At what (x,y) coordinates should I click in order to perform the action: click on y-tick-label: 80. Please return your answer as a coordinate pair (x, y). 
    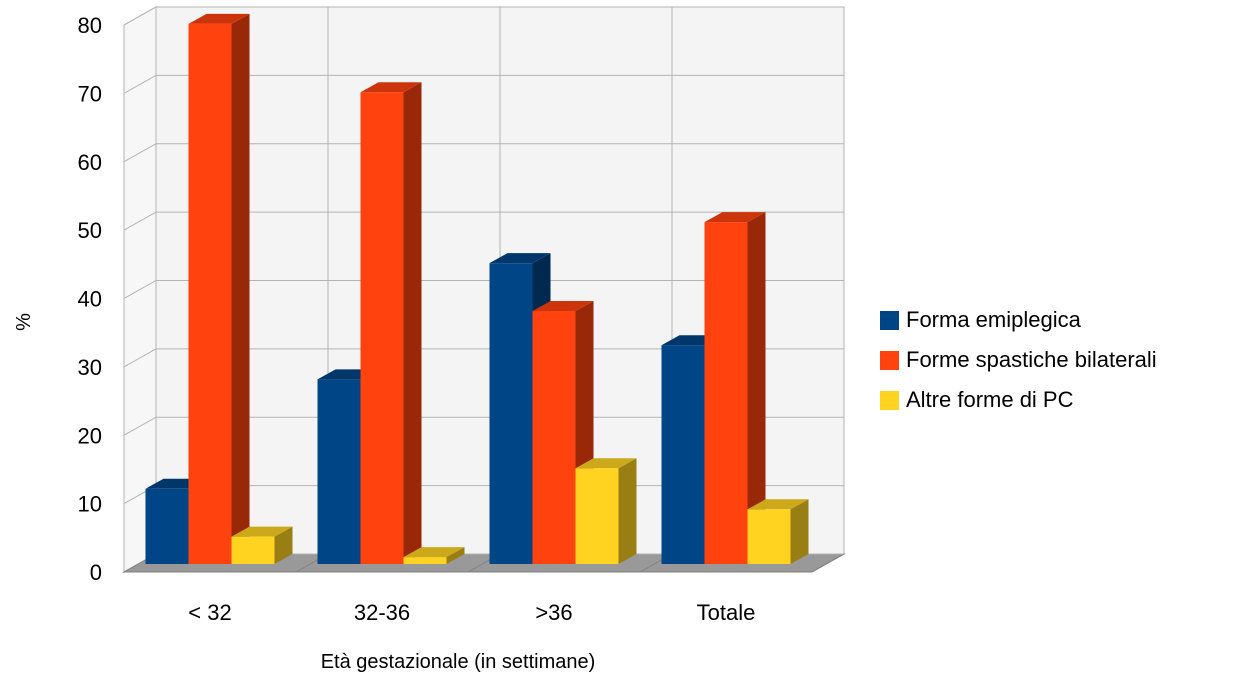
    Looking at the image, I should click on (90, 25).